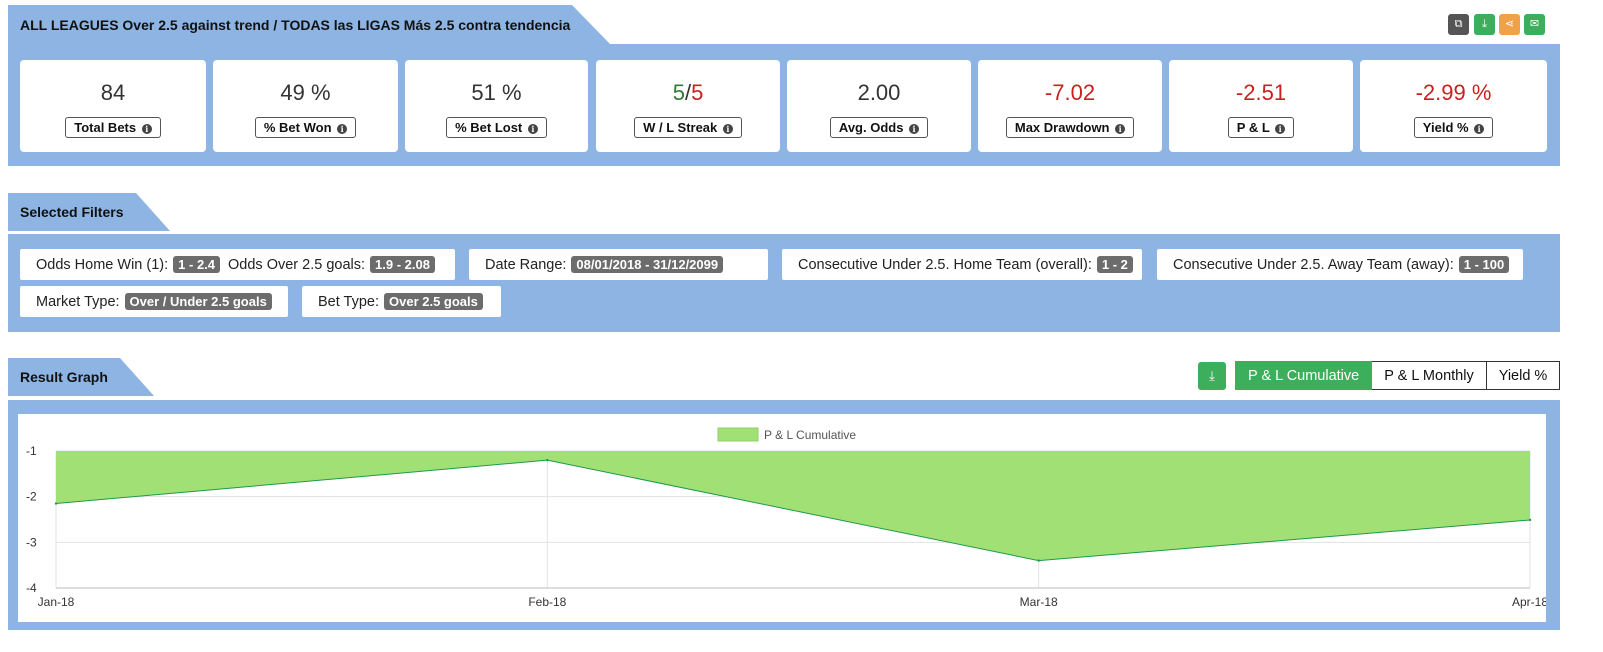 This screenshot has height=652, width=1603. I want to click on yield-card: -2.99 % Yield % i, so click(1453, 106).